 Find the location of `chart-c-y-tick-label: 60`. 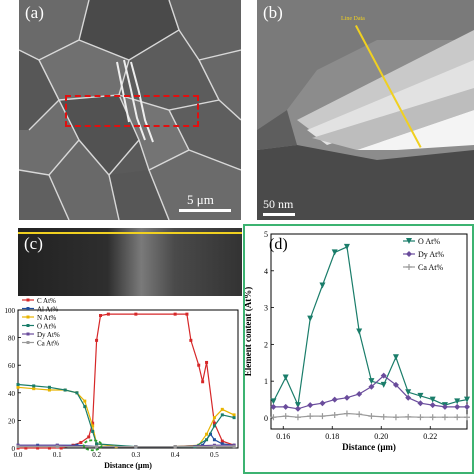

chart-c-y-tick-label: 60 is located at coordinates (12, 366).